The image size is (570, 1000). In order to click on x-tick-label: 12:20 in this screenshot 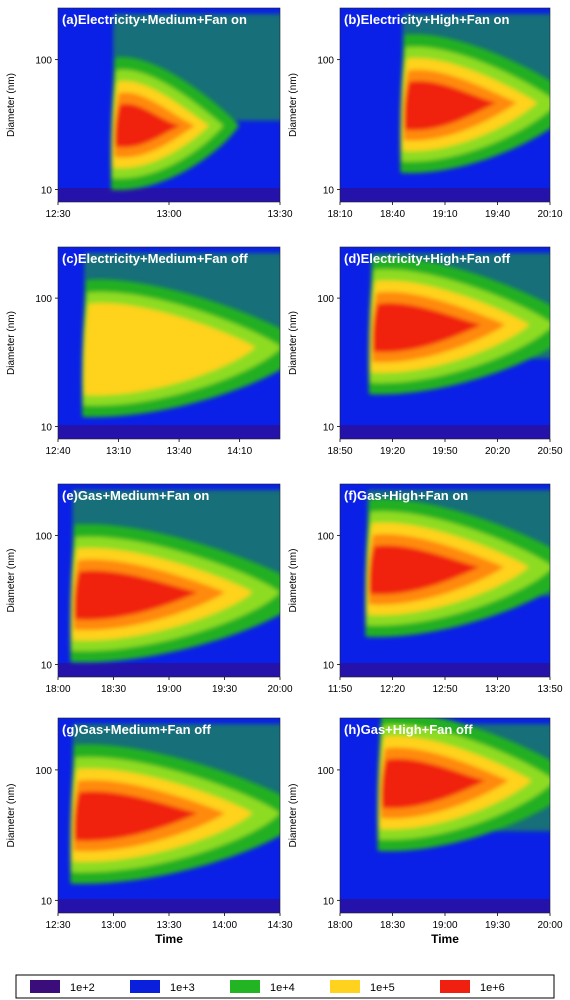, I will do `click(392, 689)`.